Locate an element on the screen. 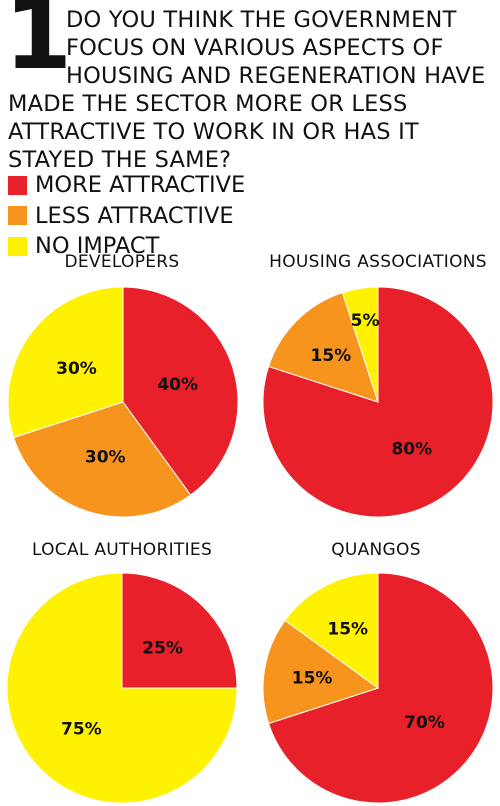  legend-item-more-attractive: MORE ATTRACTIVE is located at coordinates (126, 185).